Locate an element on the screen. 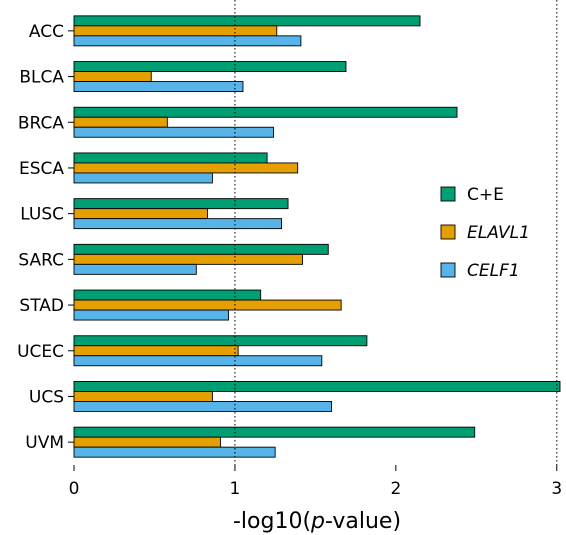  x-tick-label-2: 2 is located at coordinates (395, 489).